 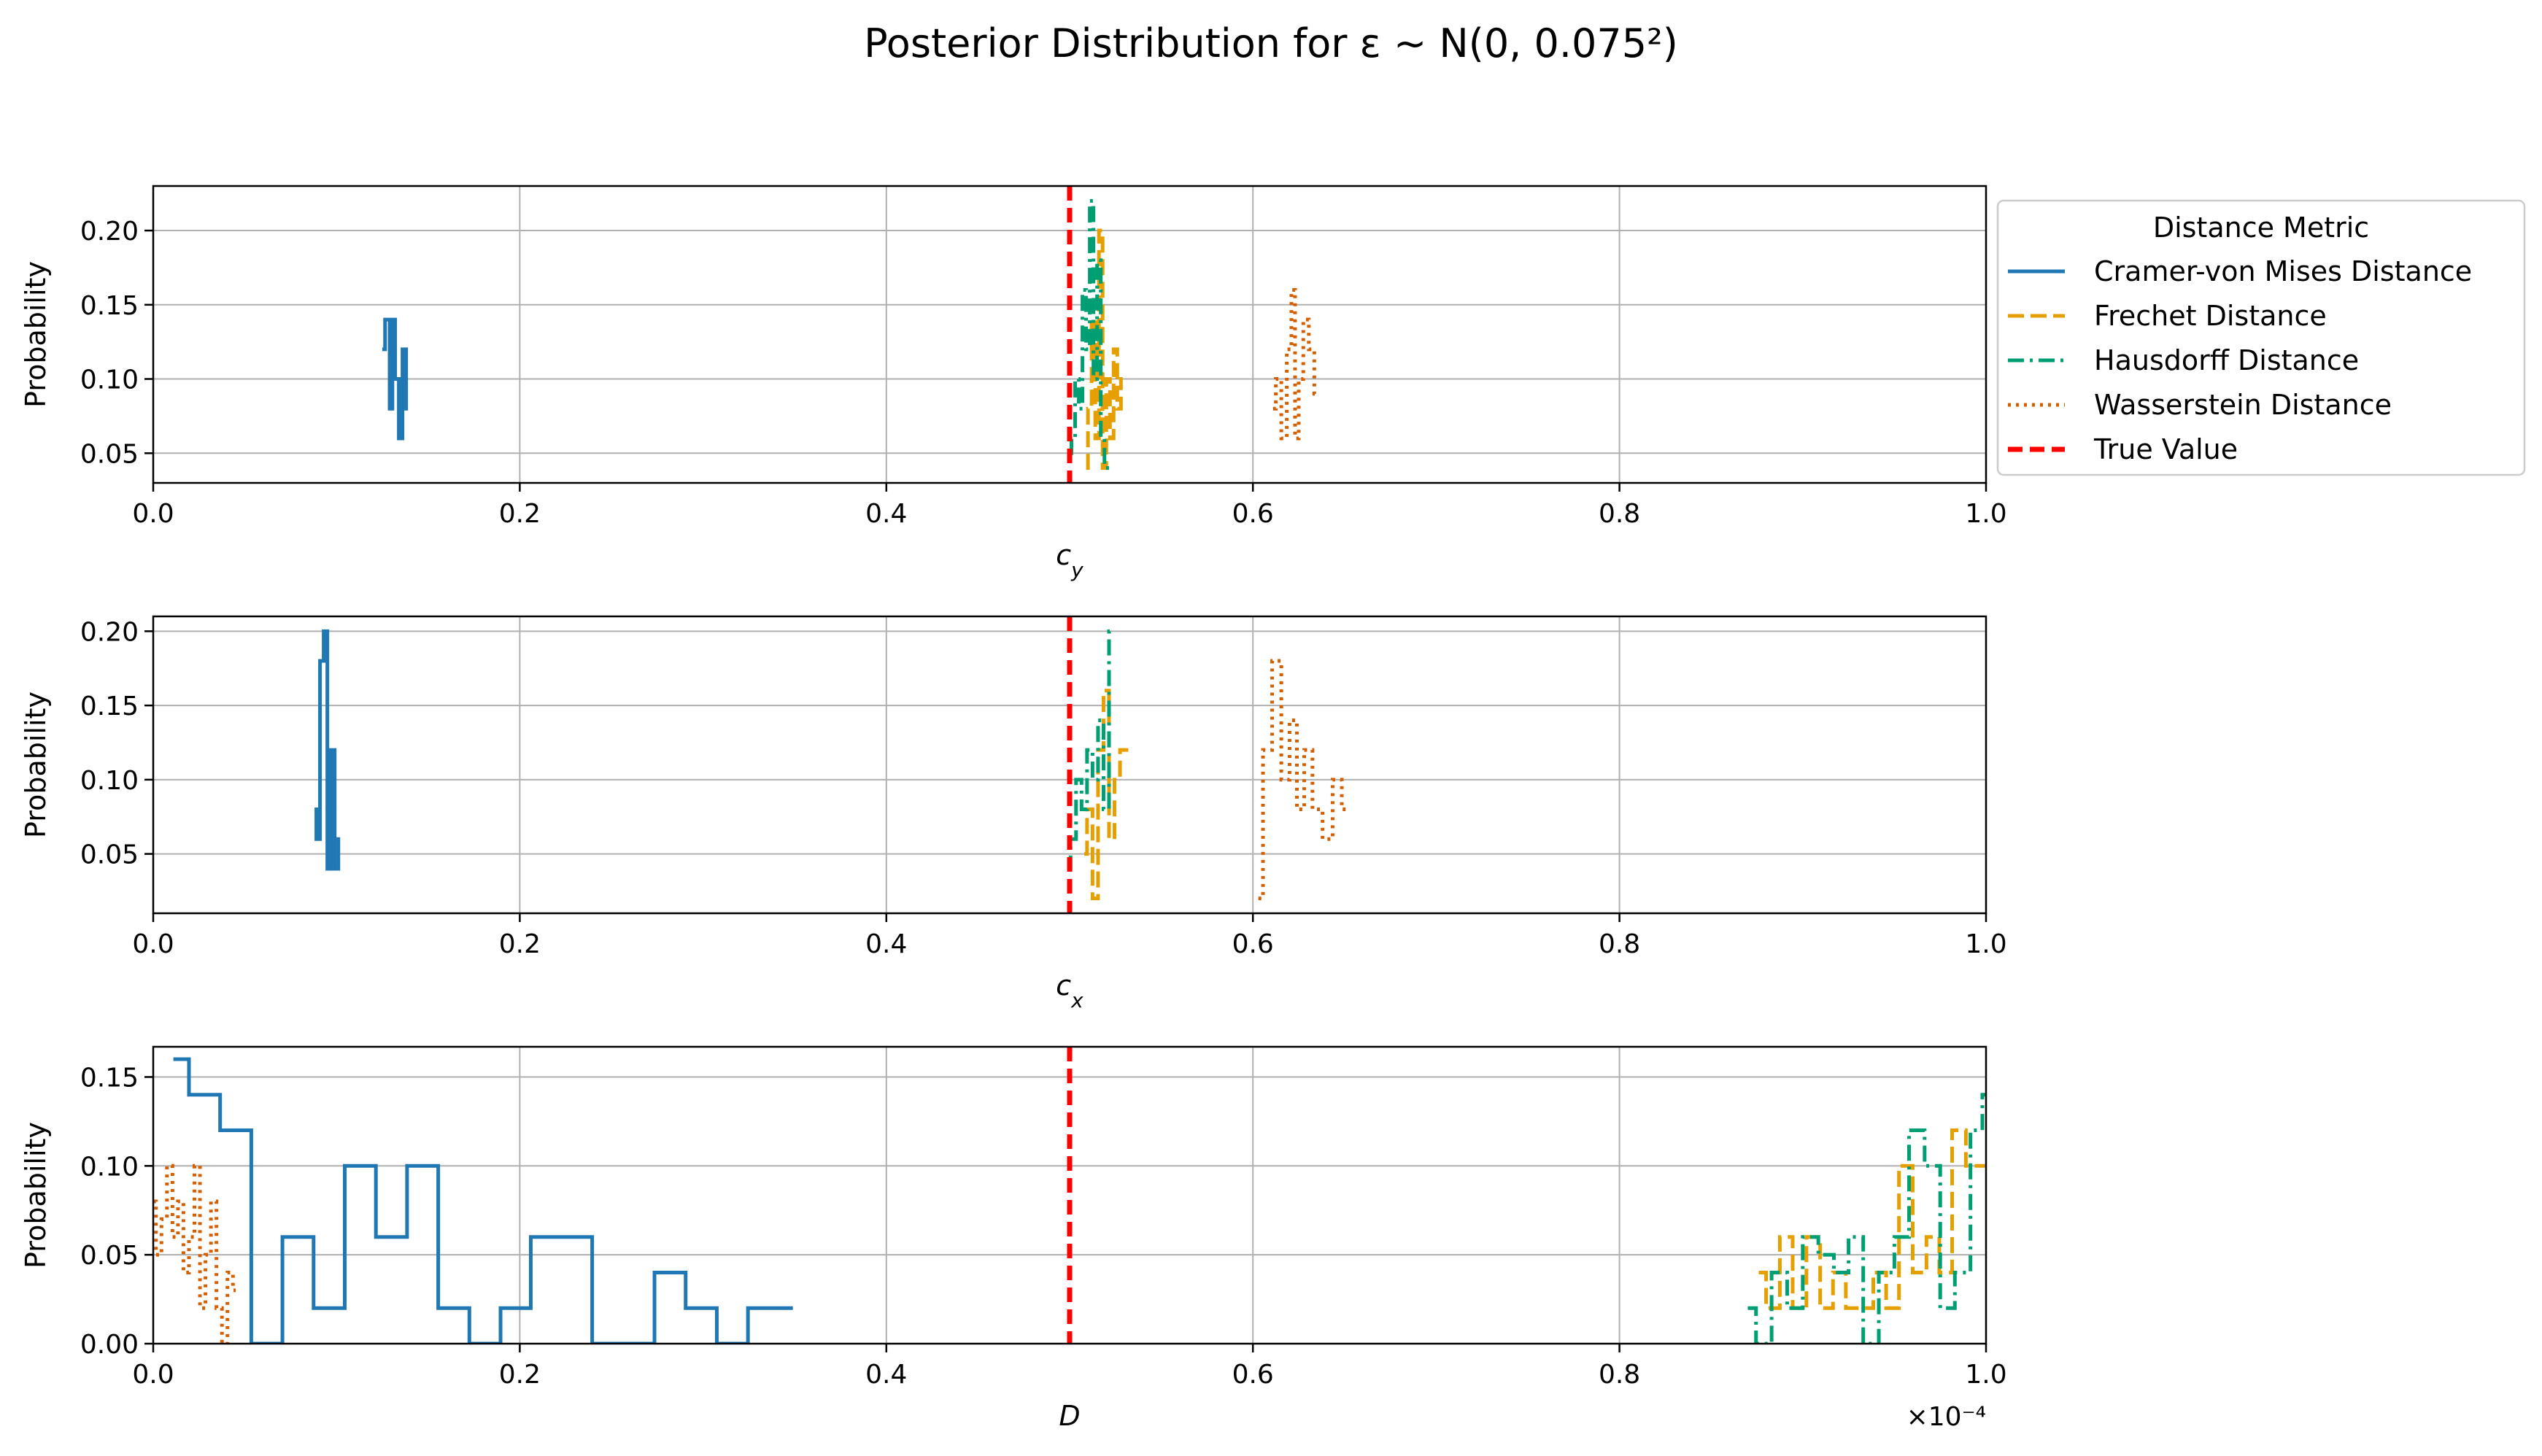 I want to click on x-axis-label: cx, so click(x=1069, y=990).